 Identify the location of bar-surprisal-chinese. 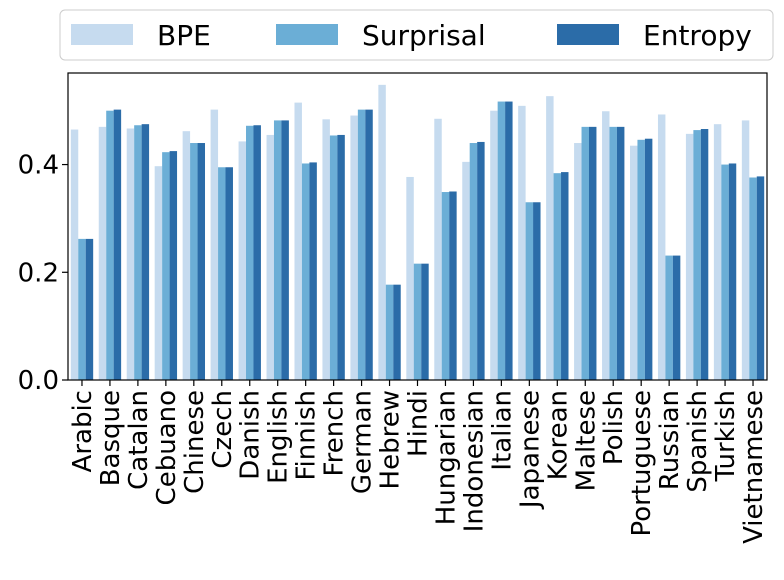
(194, 261).